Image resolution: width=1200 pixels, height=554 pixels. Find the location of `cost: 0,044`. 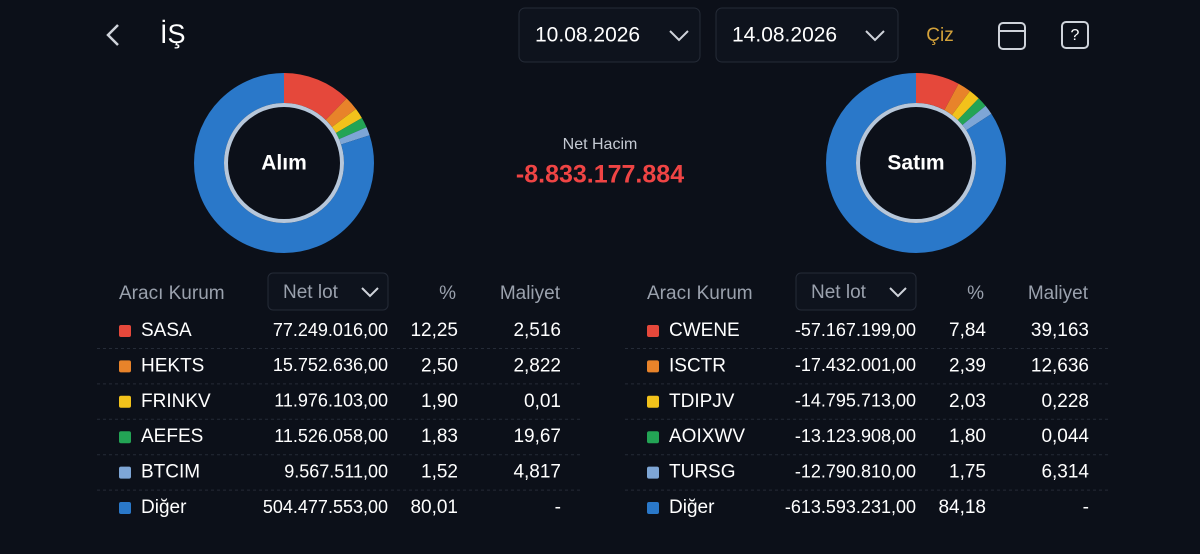

cost: 0,044 is located at coordinates (1065, 436).